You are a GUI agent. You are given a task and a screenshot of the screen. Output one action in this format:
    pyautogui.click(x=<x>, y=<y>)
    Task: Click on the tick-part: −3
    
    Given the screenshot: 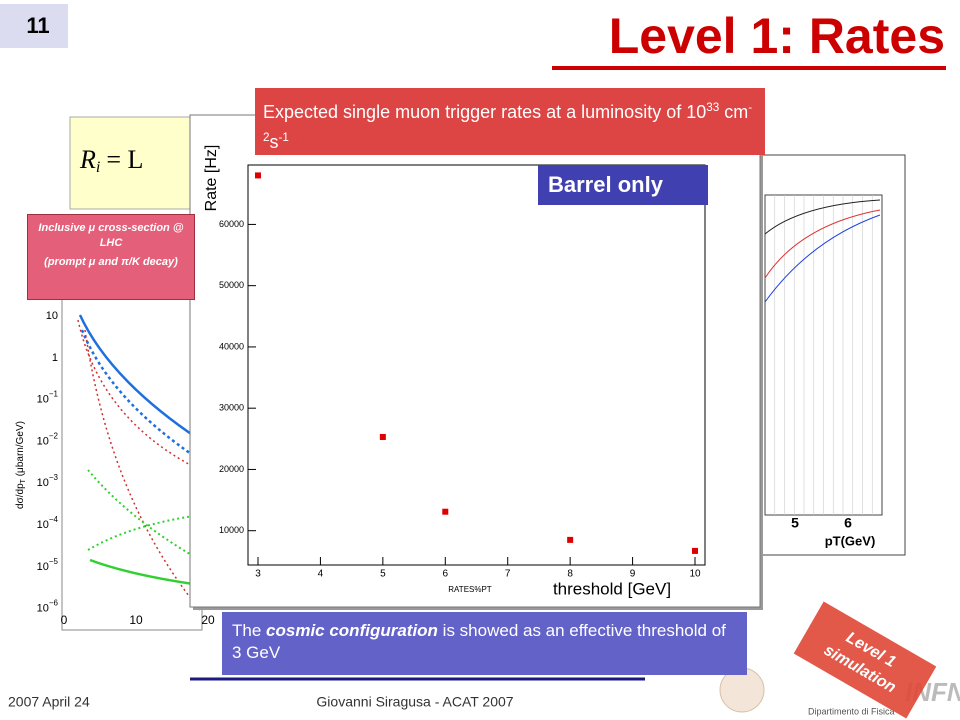 What is the action you would take?
    pyautogui.click(x=54, y=477)
    